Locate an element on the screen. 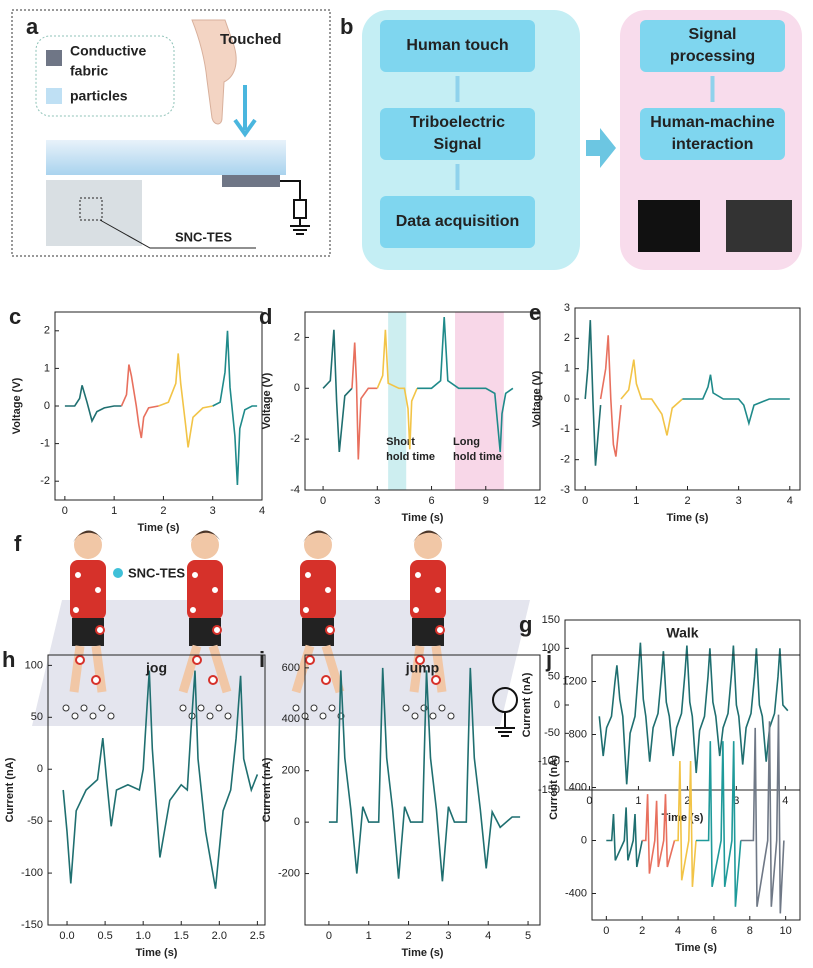  x-tick-label: 10 is located at coordinates (786, 931).